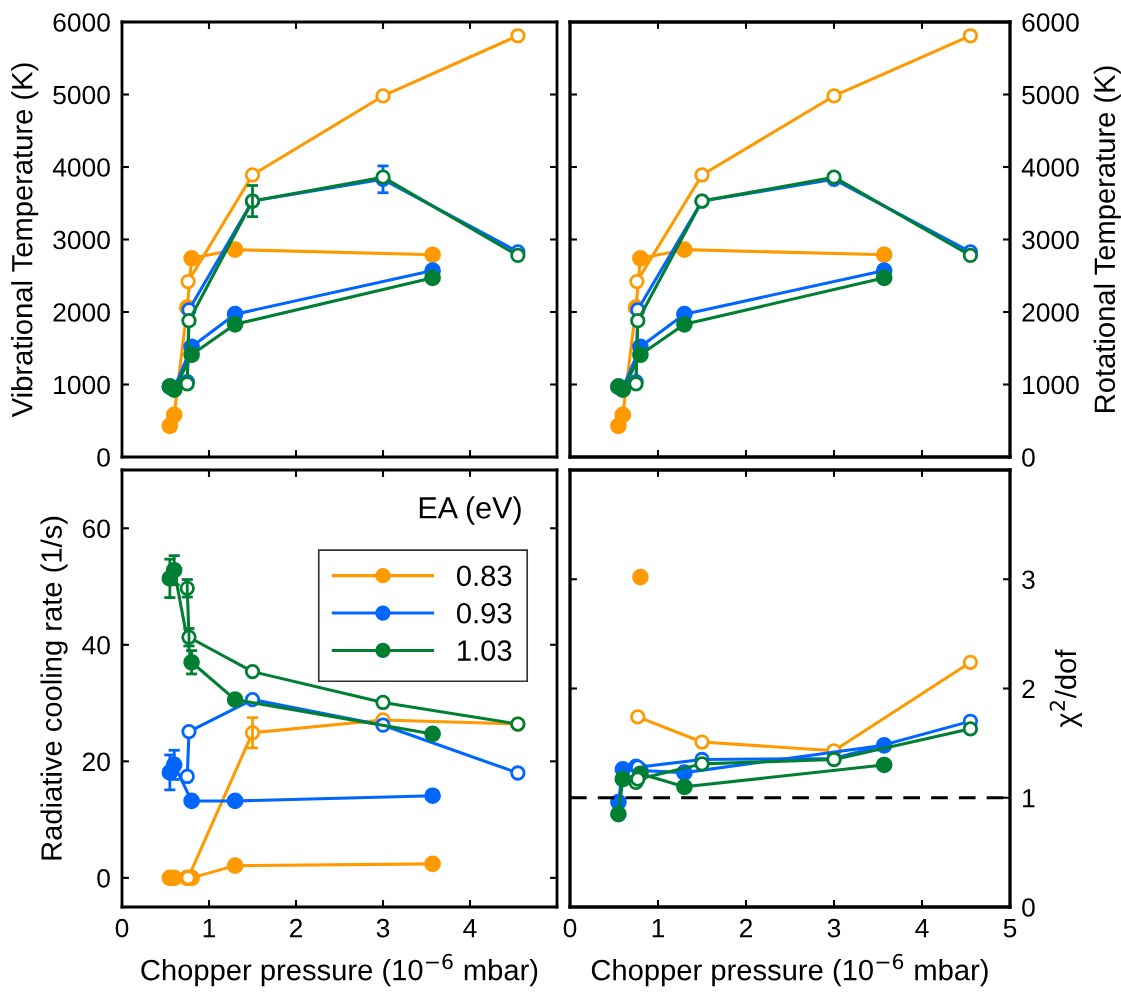 The height and width of the screenshot is (992, 1121). What do you see at coordinates (1050, 22) in the screenshot?
I see `y2-tick-label: 6000` at bounding box center [1050, 22].